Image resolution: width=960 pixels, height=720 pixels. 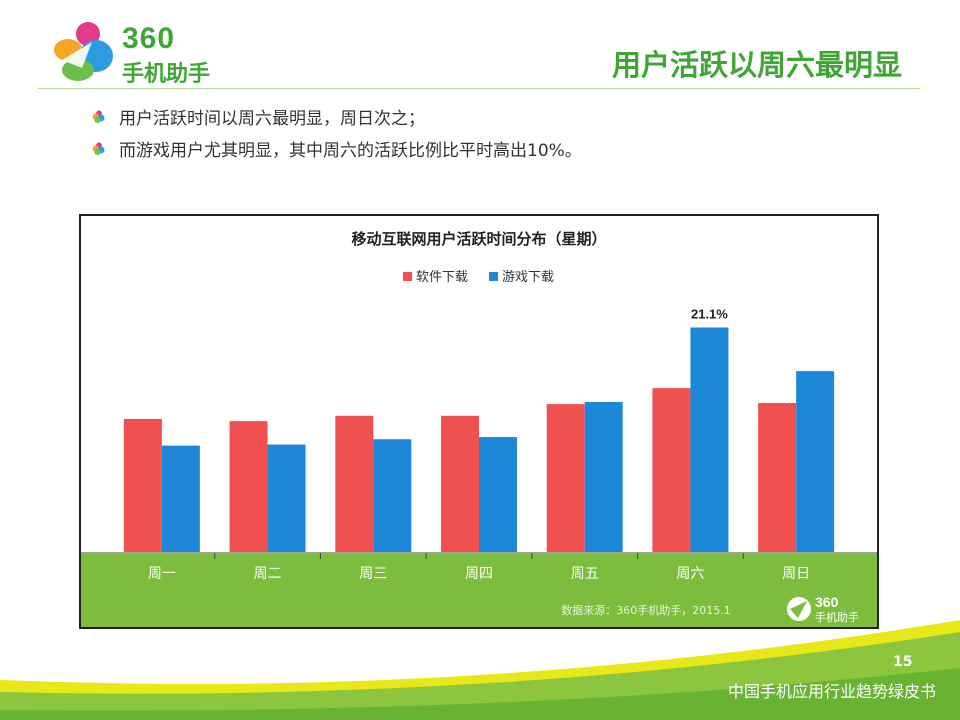 I want to click on bullet-item: 而游戏用户尤其明显，其中周六的活跃比例比平时高出10%。, so click(x=337, y=148).